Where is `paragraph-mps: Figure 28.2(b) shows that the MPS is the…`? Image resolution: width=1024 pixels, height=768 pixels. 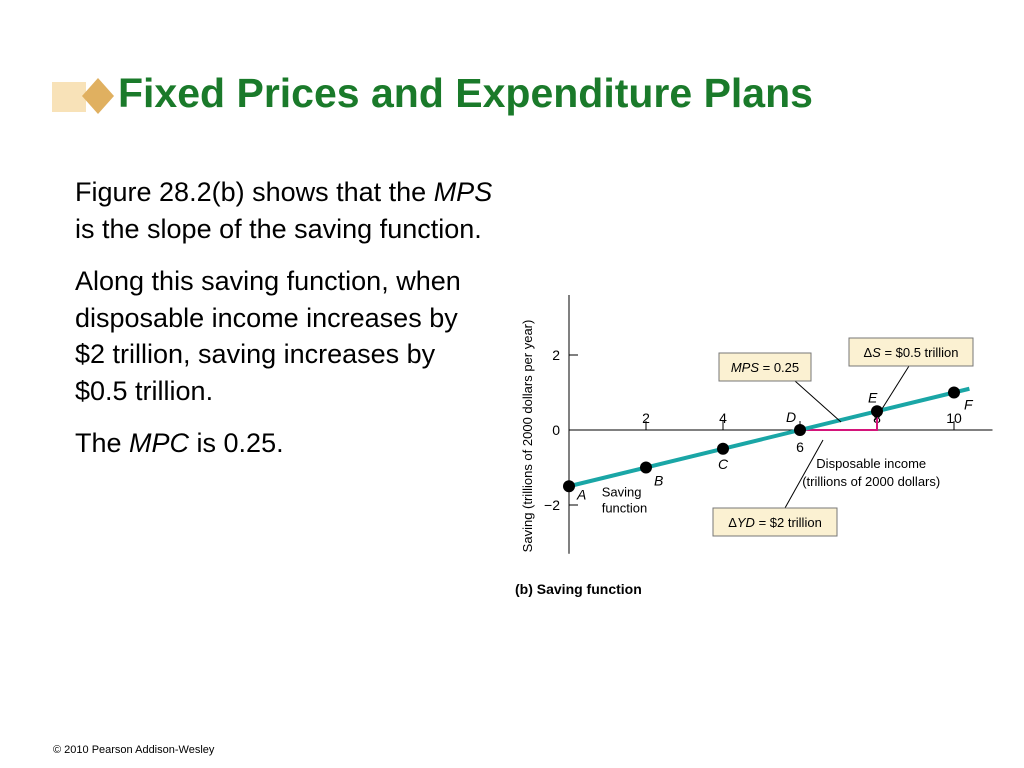
paragraph-mps: Figure 28.2(b) shows that the MPS is the… is located at coordinates (284, 210).